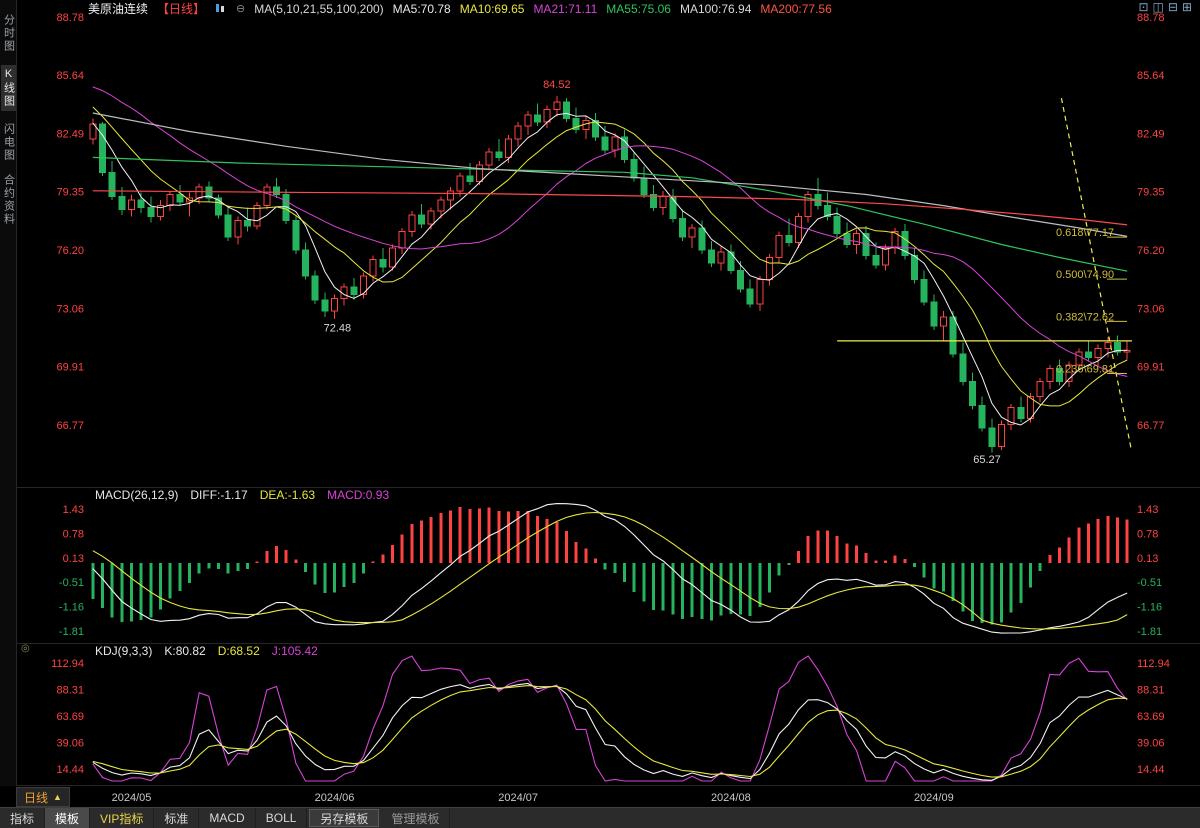  I want to click on fib-level-label: 0.618\77.17, so click(1085, 233).